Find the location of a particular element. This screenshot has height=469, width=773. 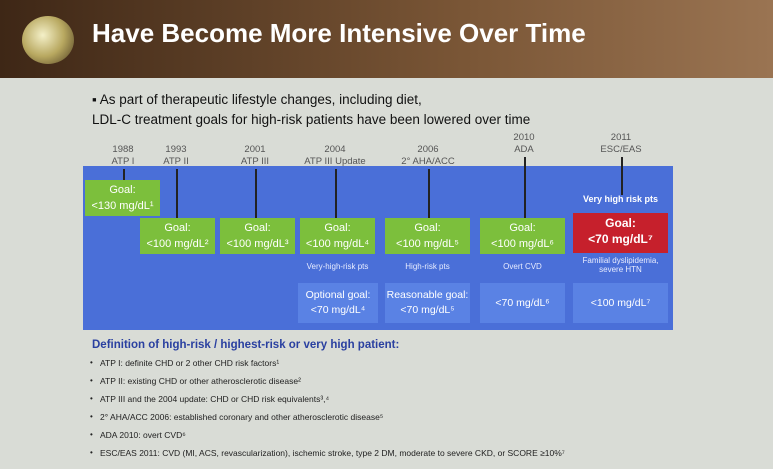

goal-box: Goal: <100 mg/dL⁵ is located at coordinates (427, 236).